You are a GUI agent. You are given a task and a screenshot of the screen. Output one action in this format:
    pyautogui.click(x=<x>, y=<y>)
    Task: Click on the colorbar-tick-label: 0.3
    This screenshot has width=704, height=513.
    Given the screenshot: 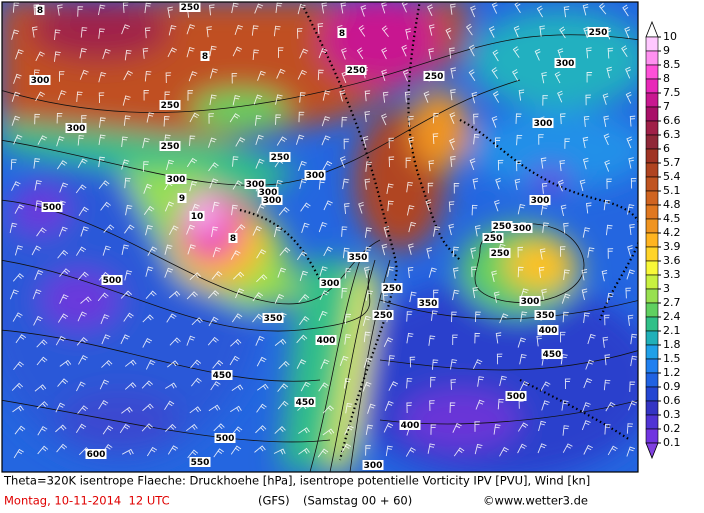 What is the action you would take?
    pyautogui.click(x=672, y=414)
    